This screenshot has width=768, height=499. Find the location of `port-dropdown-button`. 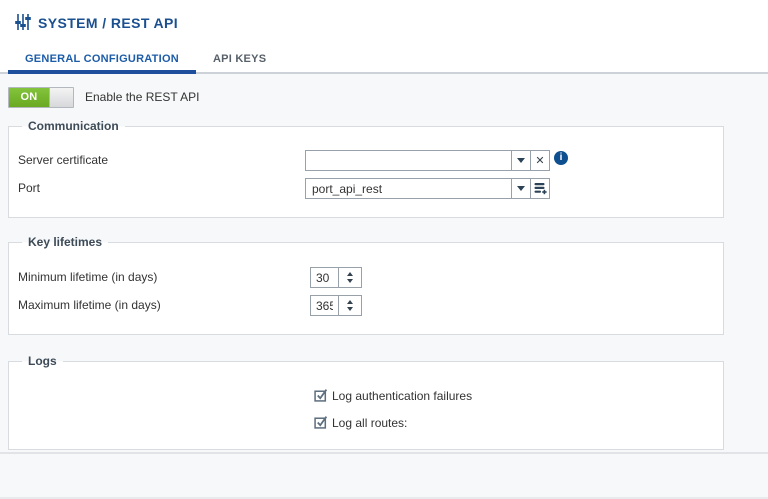

port-dropdown-button is located at coordinates (520, 188).